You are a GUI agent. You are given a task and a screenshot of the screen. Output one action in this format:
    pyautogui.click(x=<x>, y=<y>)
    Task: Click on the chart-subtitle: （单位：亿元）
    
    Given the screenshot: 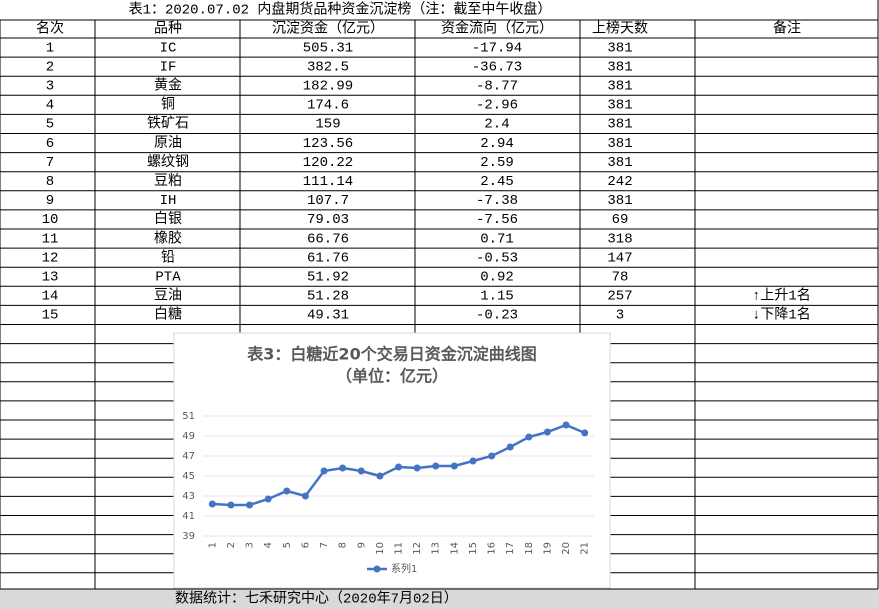 What is the action you would take?
    pyautogui.click(x=392, y=376)
    